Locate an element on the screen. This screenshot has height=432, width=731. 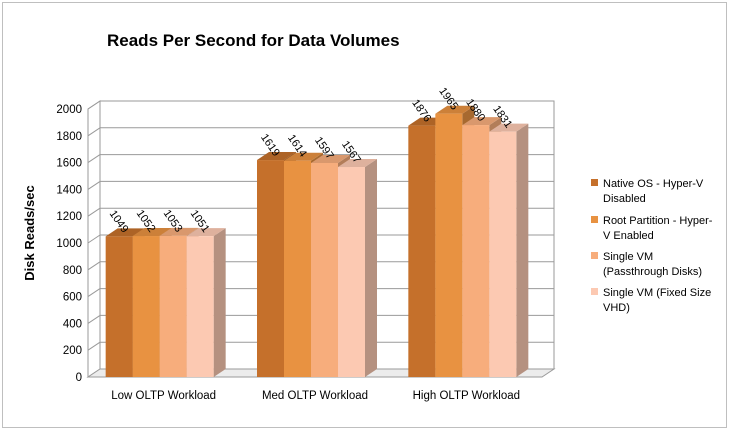
x-category-label: Med OLTP Workload is located at coordinates (315, 396).